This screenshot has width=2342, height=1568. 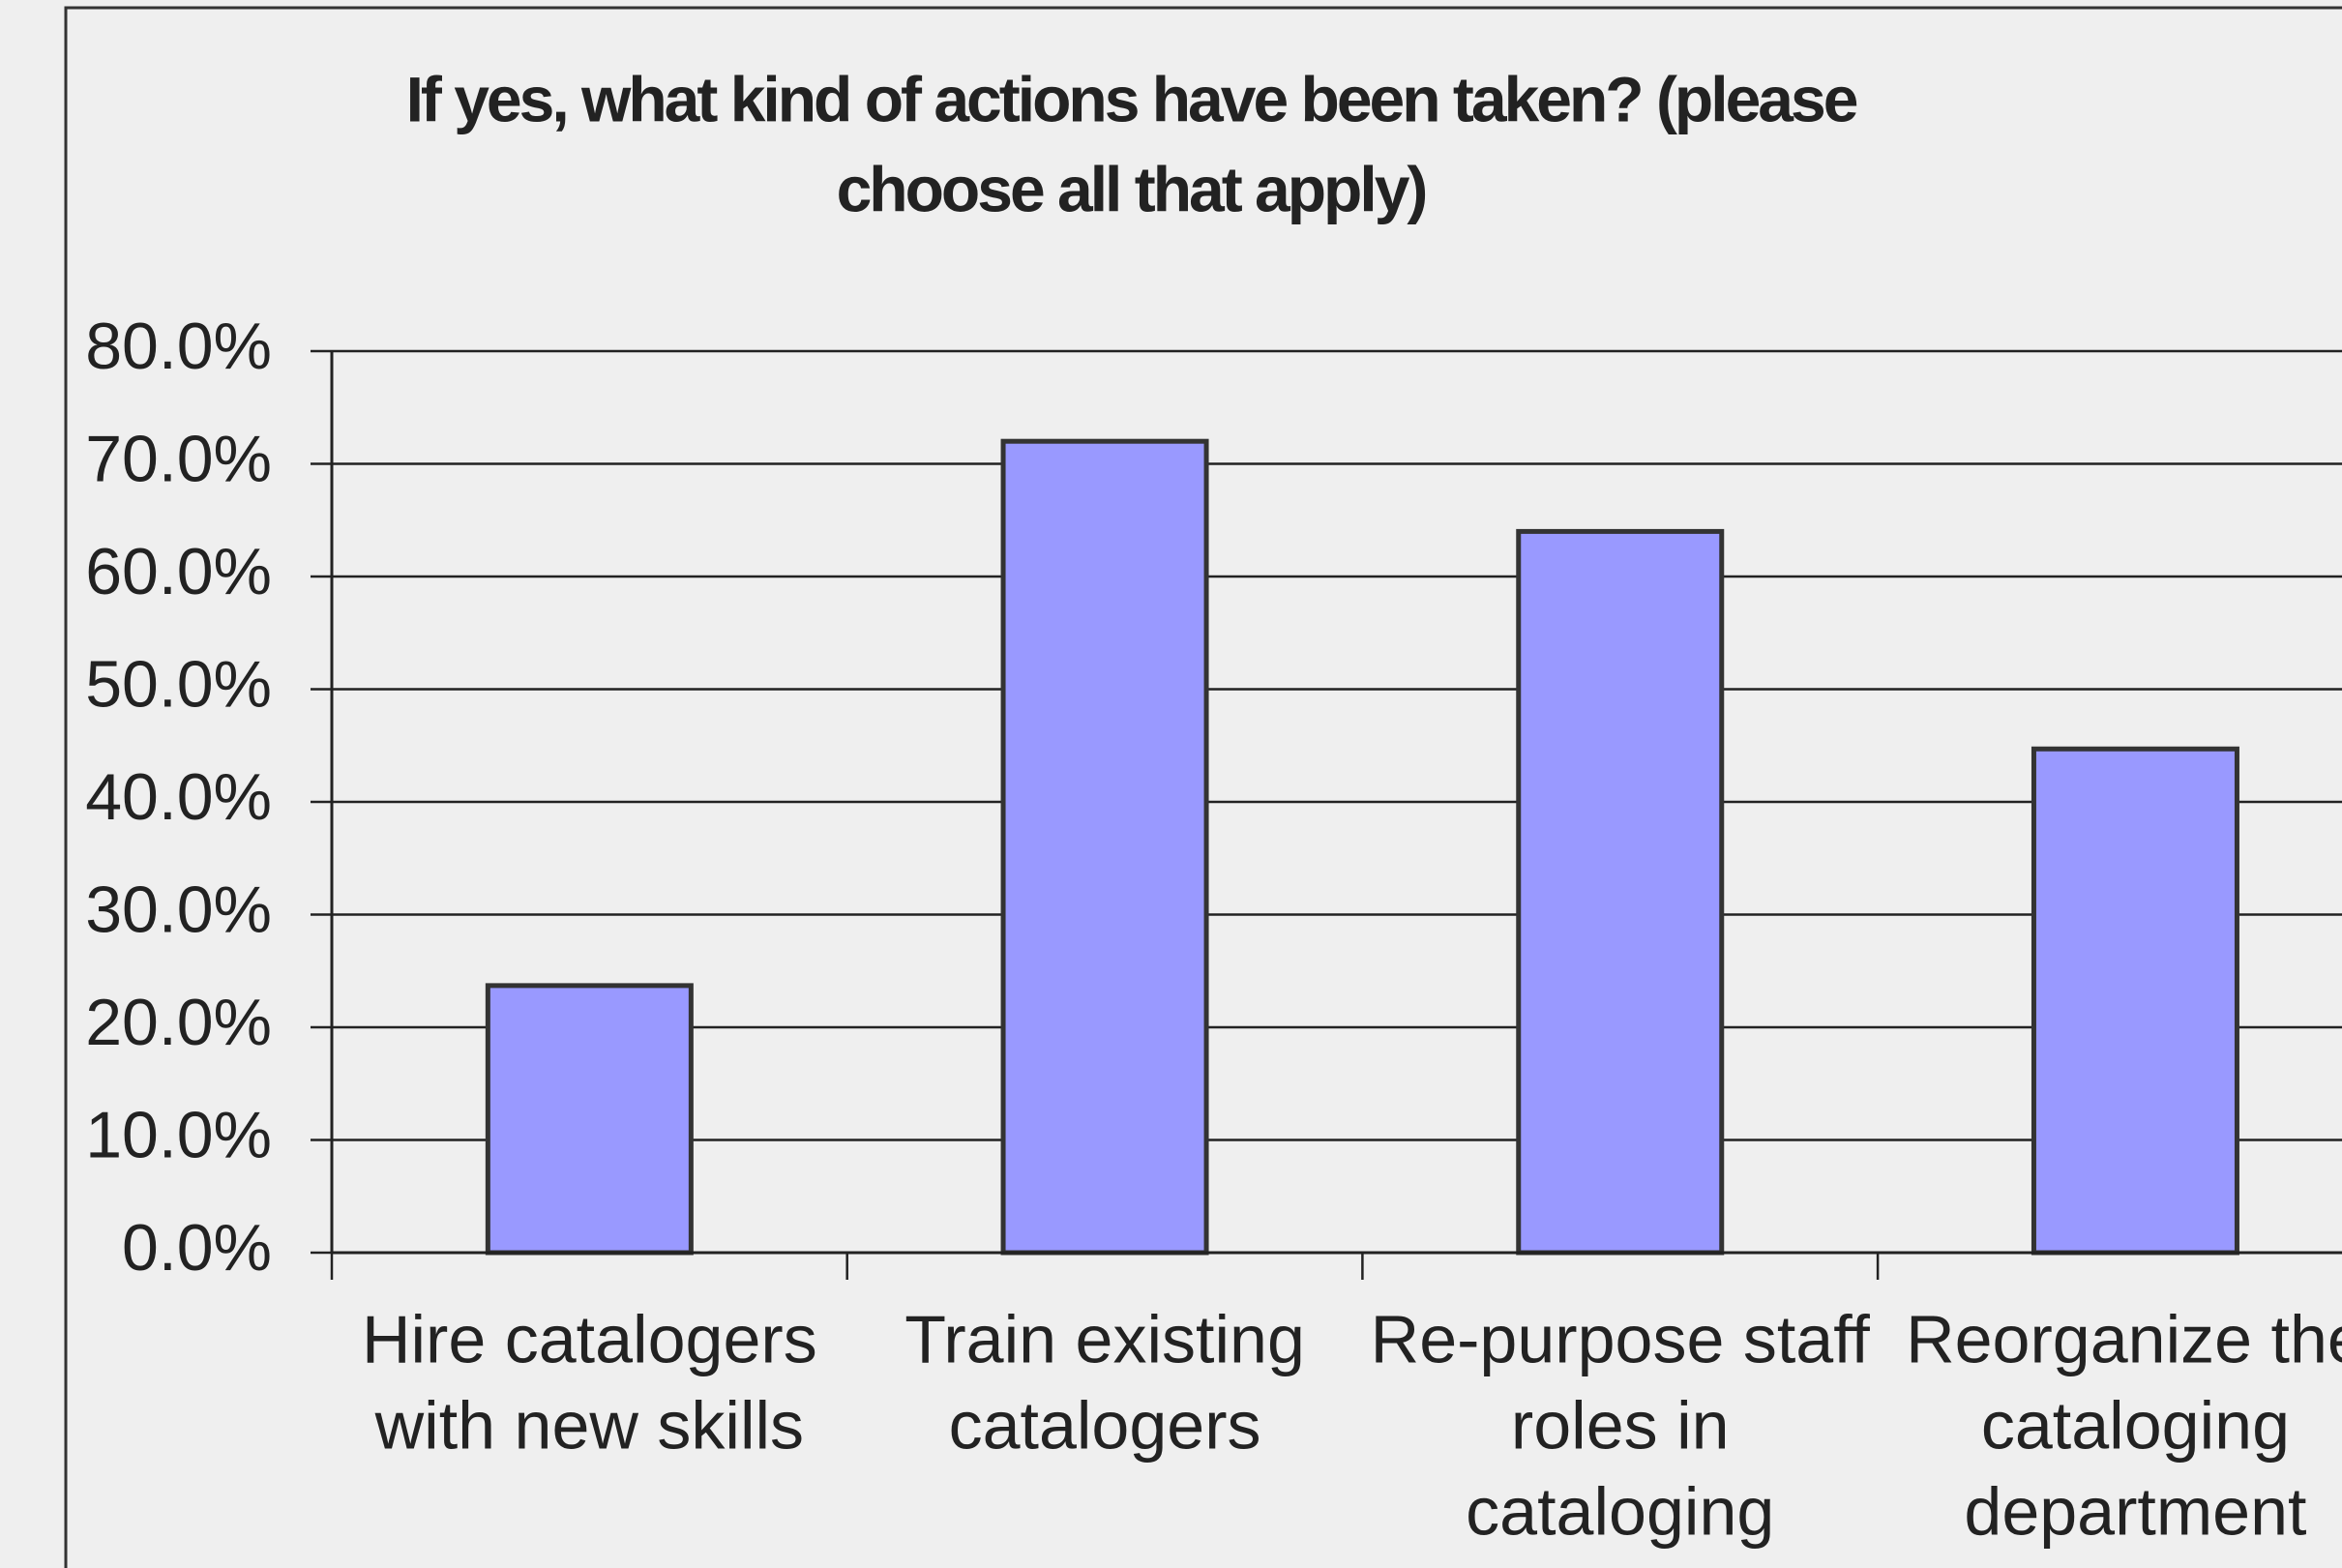 I want to click on x-tick-label: Hire catalogers, so click(x=590, y=1339).